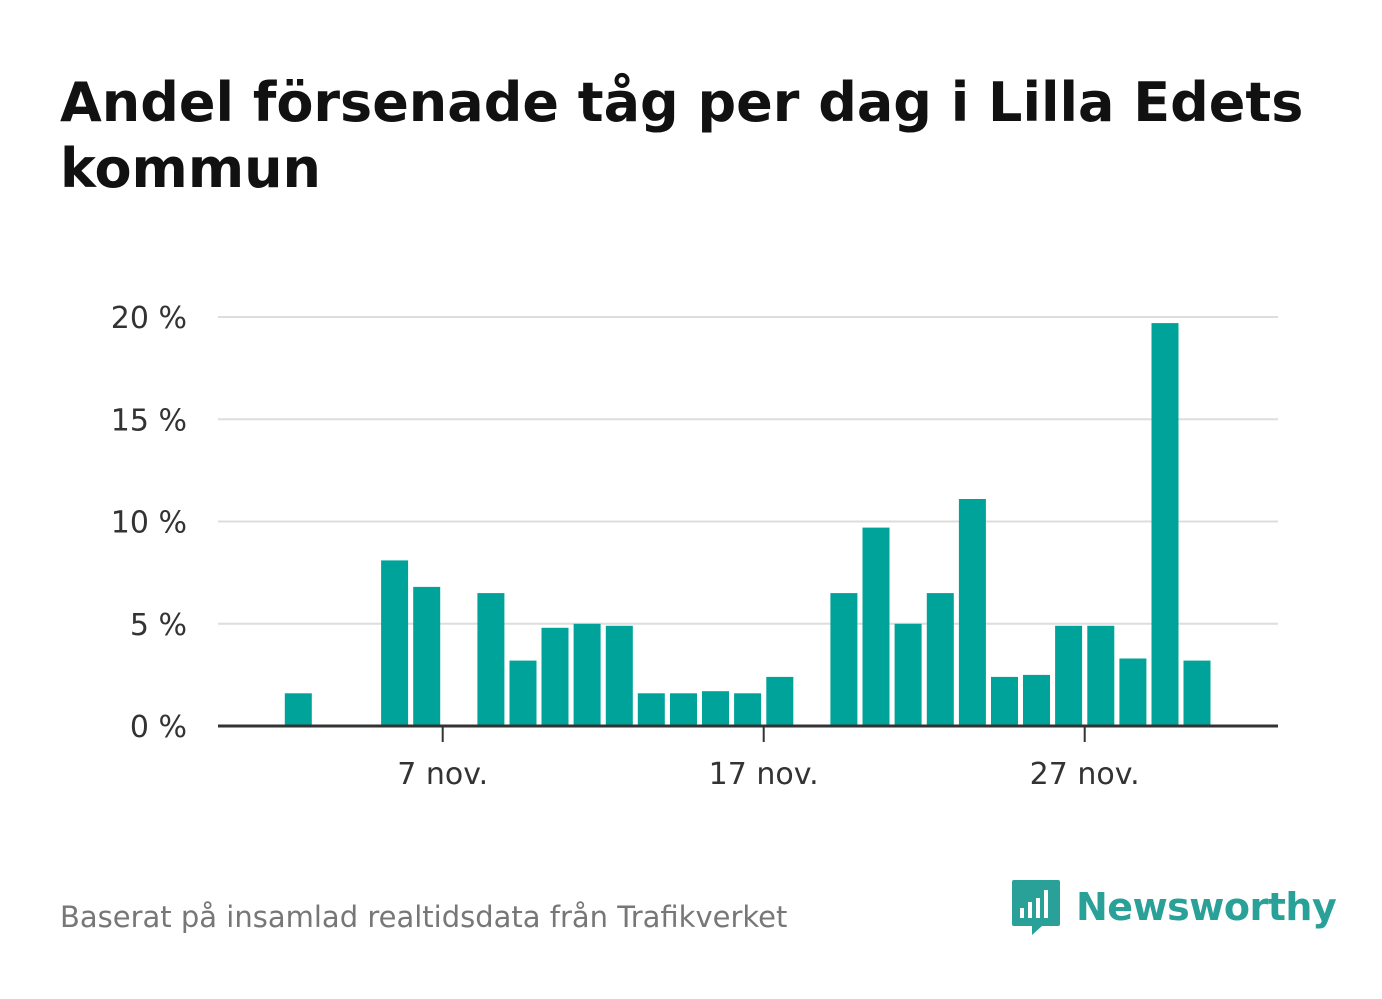 This screenshot has width=1382, height=999. Describe the element at coordinates (149, 523) in the screenshot. I see `y-tick-label: 10 %` at that location.